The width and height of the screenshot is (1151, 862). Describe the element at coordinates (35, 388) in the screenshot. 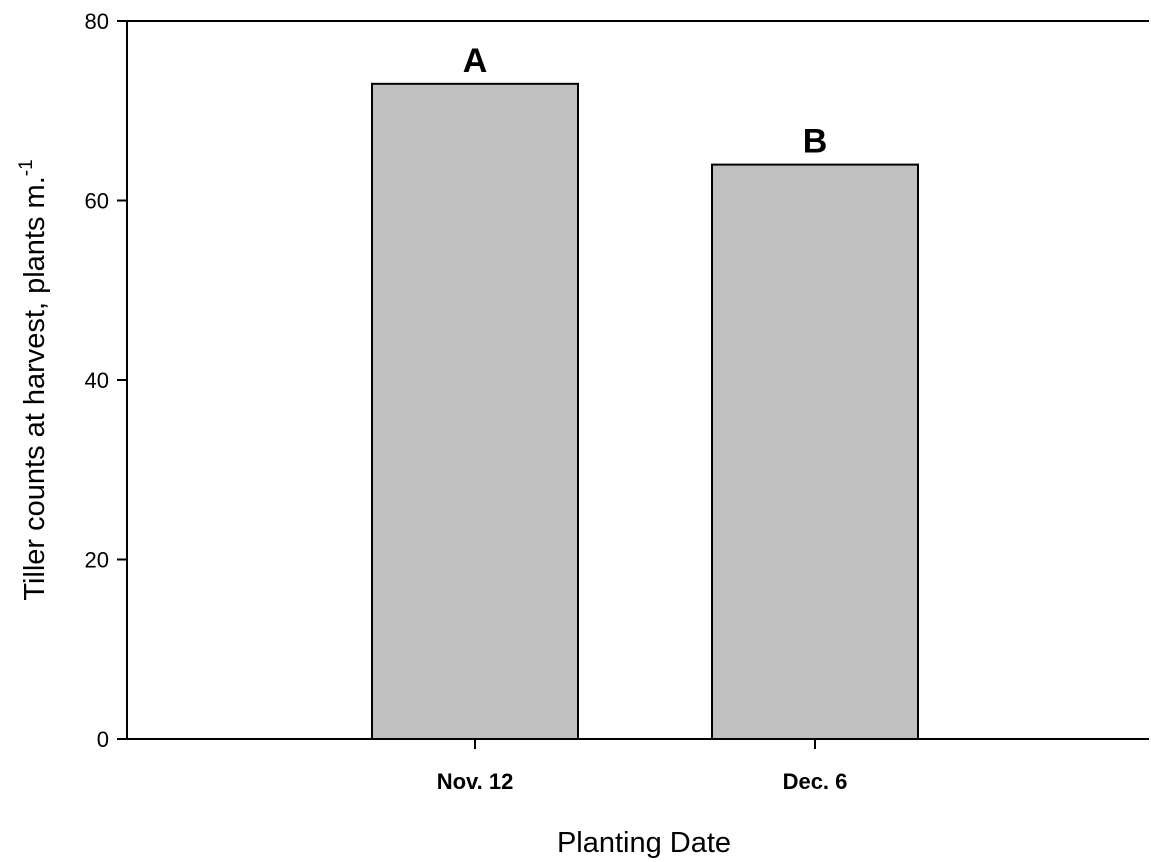

I see `y-axis-title-text: Tiller counts at harvest, plants m.` at that location.